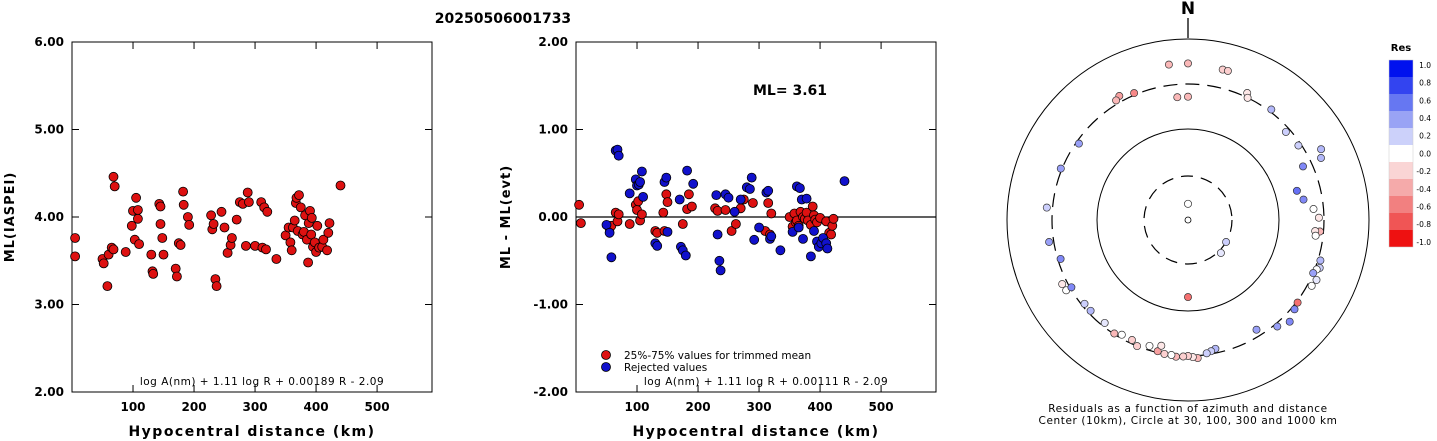  What do you see at coordinates (503, 19) in the screenshot?
I see `figure-title: 20250506001733` at bounding box center [503, 19].